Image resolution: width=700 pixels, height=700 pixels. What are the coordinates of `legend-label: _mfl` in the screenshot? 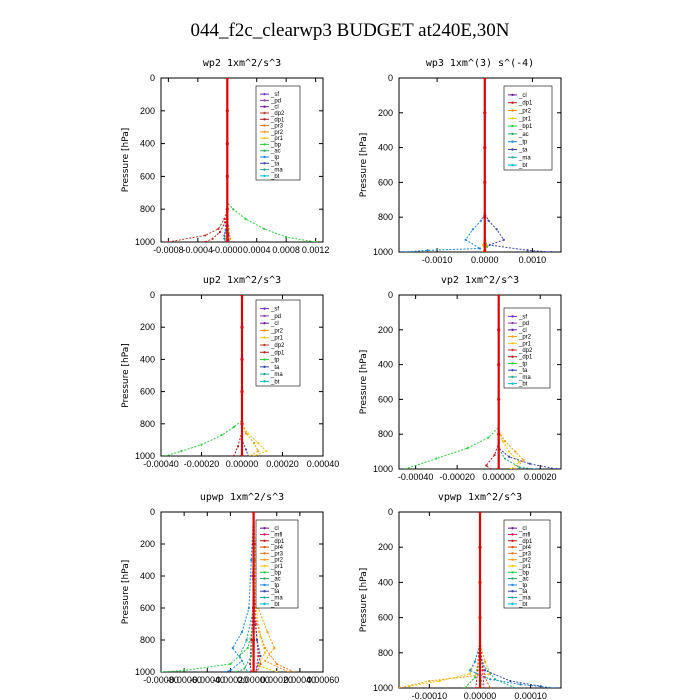 It's located at (276, 535).